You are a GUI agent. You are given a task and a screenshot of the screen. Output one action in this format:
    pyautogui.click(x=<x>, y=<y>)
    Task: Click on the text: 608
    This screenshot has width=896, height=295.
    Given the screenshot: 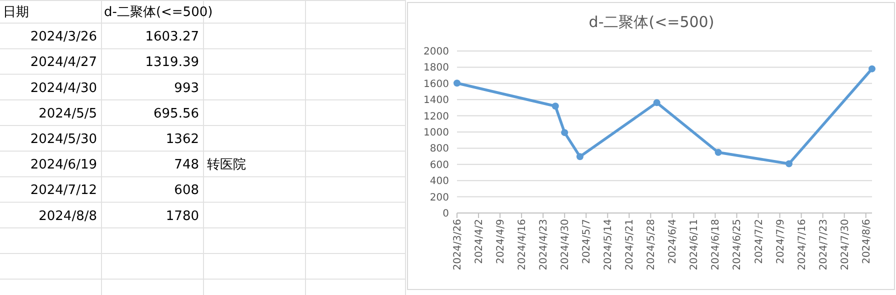 What is the action you would take?
    pyautogui.click(x=186, y=190)
    